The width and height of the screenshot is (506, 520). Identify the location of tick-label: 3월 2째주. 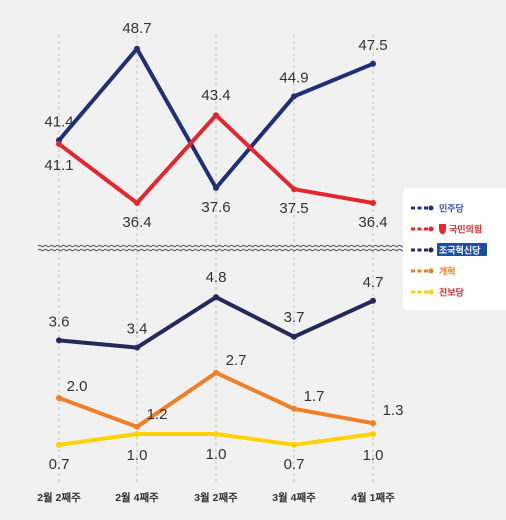
(216, 497).